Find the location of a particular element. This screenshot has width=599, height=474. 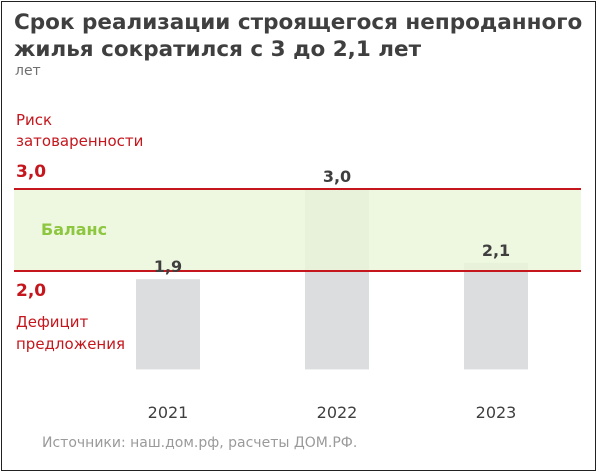

bar-2023 is located at coordinates (496, 316).